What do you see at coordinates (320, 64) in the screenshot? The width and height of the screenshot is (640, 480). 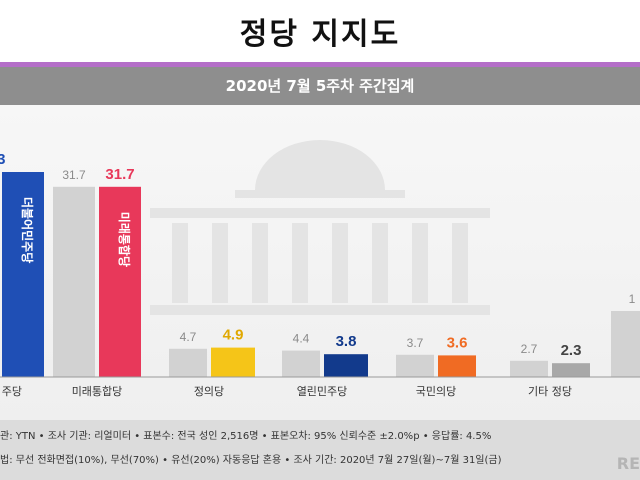 I see `accent-divider` at bounding box center [320, 64].